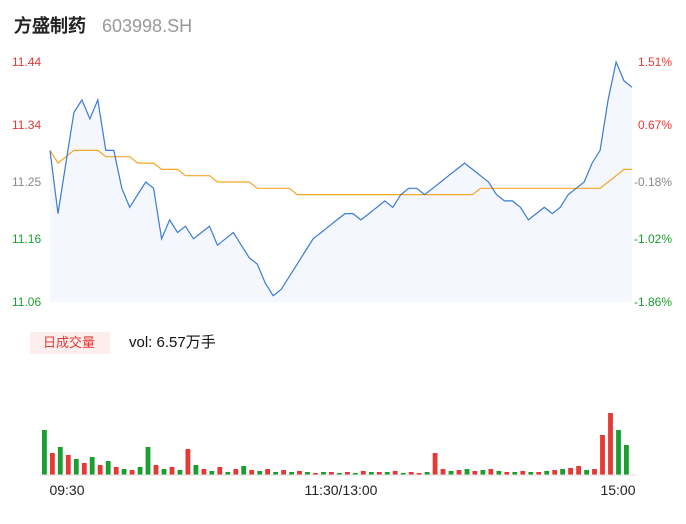  I want to click on volume-tab-bg, so click(70, 343).